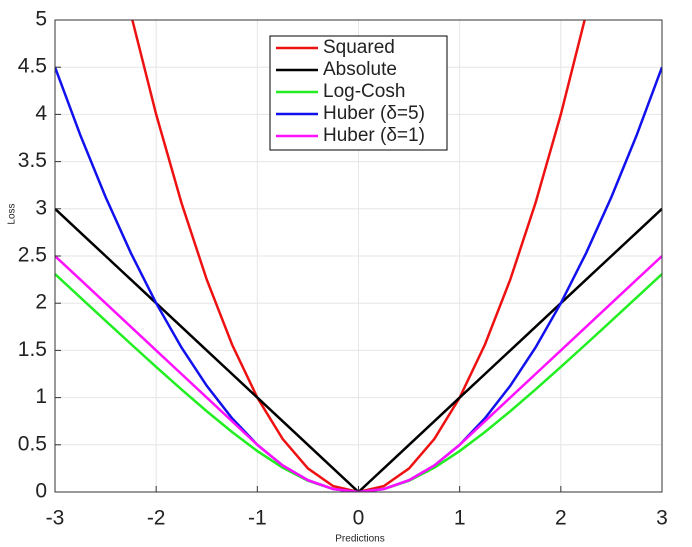  What do you see at coordinates (359, 518) in the screenshot?
I see `x-tick-label: 0` at bounding box center [359, 518].